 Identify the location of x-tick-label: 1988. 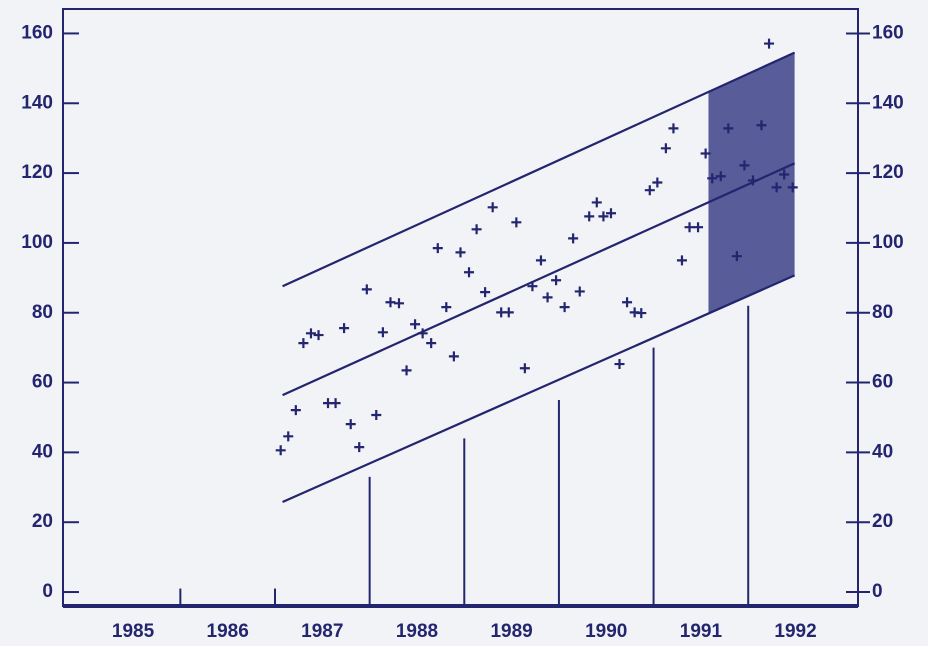
(417, 631).